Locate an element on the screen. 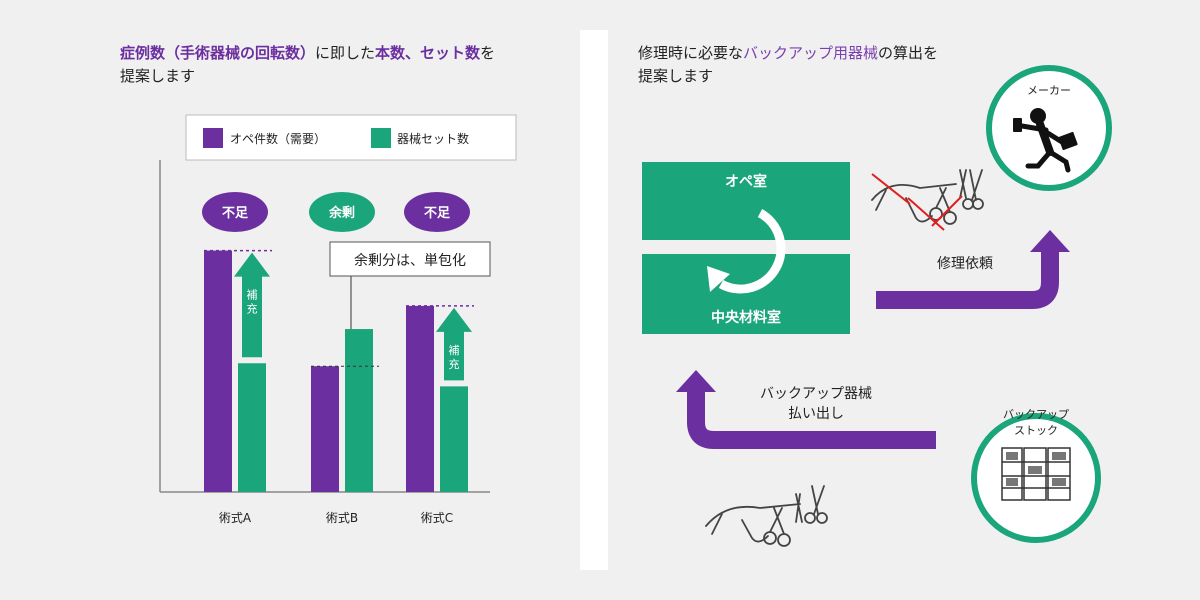 This screenshot has height=600, width=1200. callout-text: 余剰分は、単包化 is located at coordinates (410, 260).